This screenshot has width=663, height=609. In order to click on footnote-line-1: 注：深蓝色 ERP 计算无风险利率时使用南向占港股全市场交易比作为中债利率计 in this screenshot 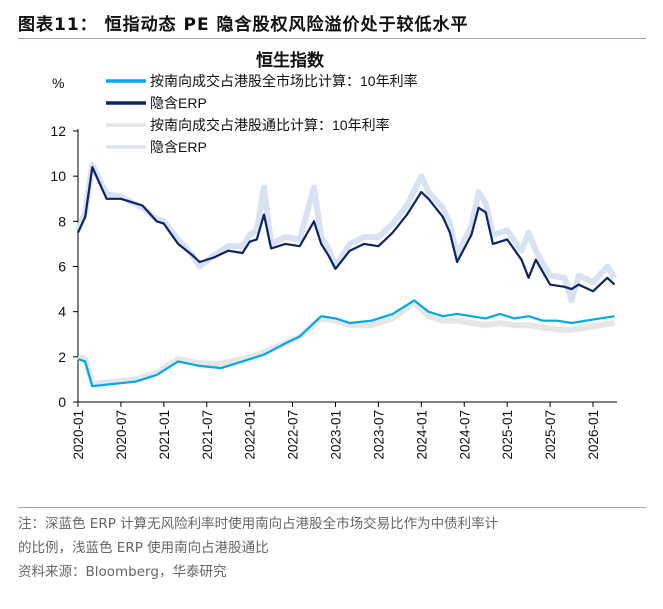, I will do `click(258, 524)`.